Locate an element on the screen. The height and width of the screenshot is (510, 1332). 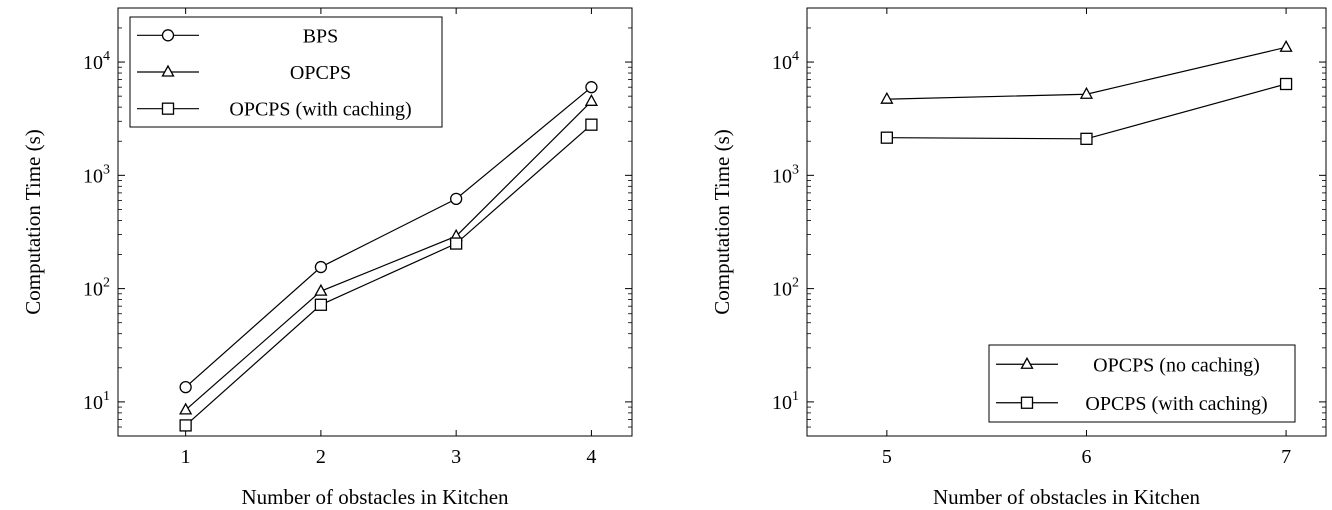
legend-entry: OPCPS is located at coordinates (320, 73).